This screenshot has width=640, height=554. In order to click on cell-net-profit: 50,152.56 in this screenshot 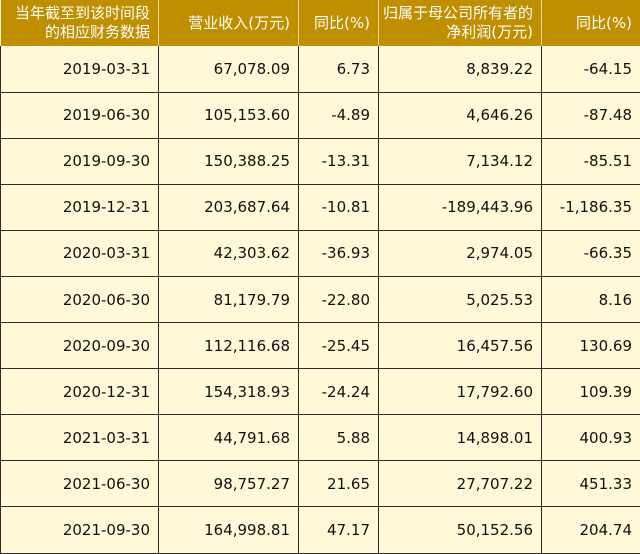, I will do `click(460, 530)`.